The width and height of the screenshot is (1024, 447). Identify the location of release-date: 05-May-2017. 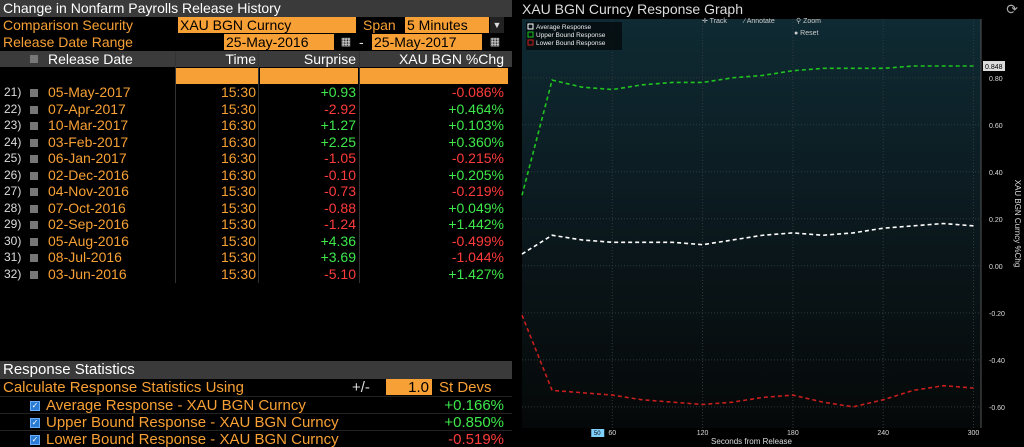
(89, 92).